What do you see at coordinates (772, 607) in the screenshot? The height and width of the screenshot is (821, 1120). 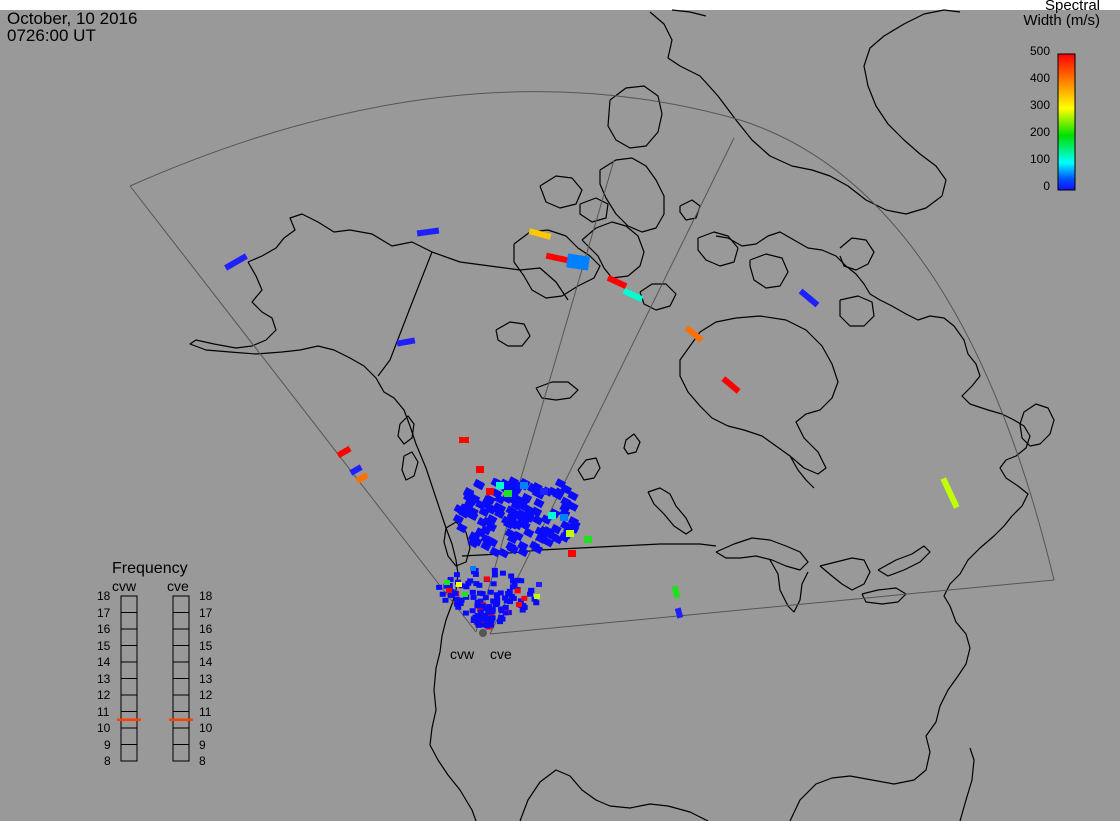 I see `fov-east-edge` at bounding box center [772, 607].